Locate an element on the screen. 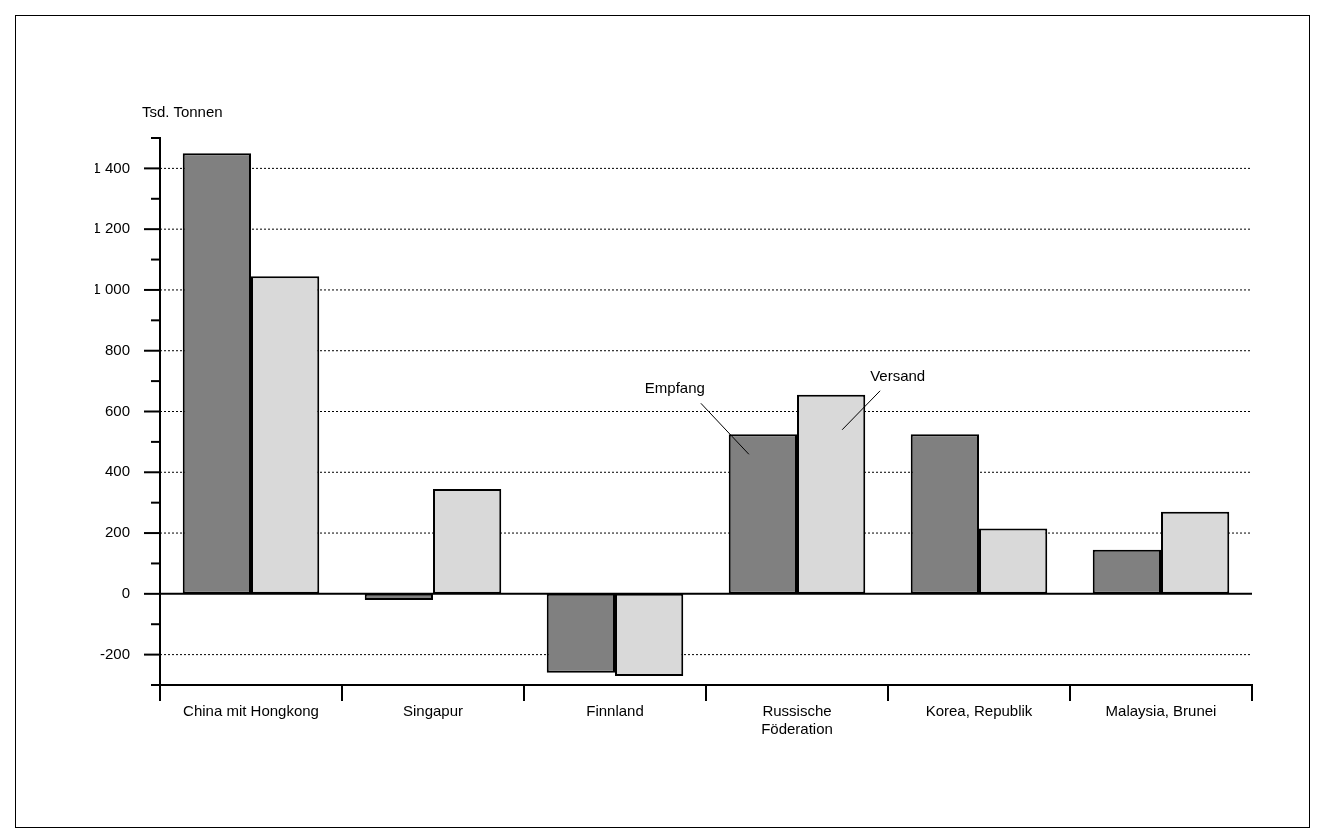 The height and width of the screenshot is (828, 1323). x-tick-label: Russische Föderation is located at coordinates (797, 720).